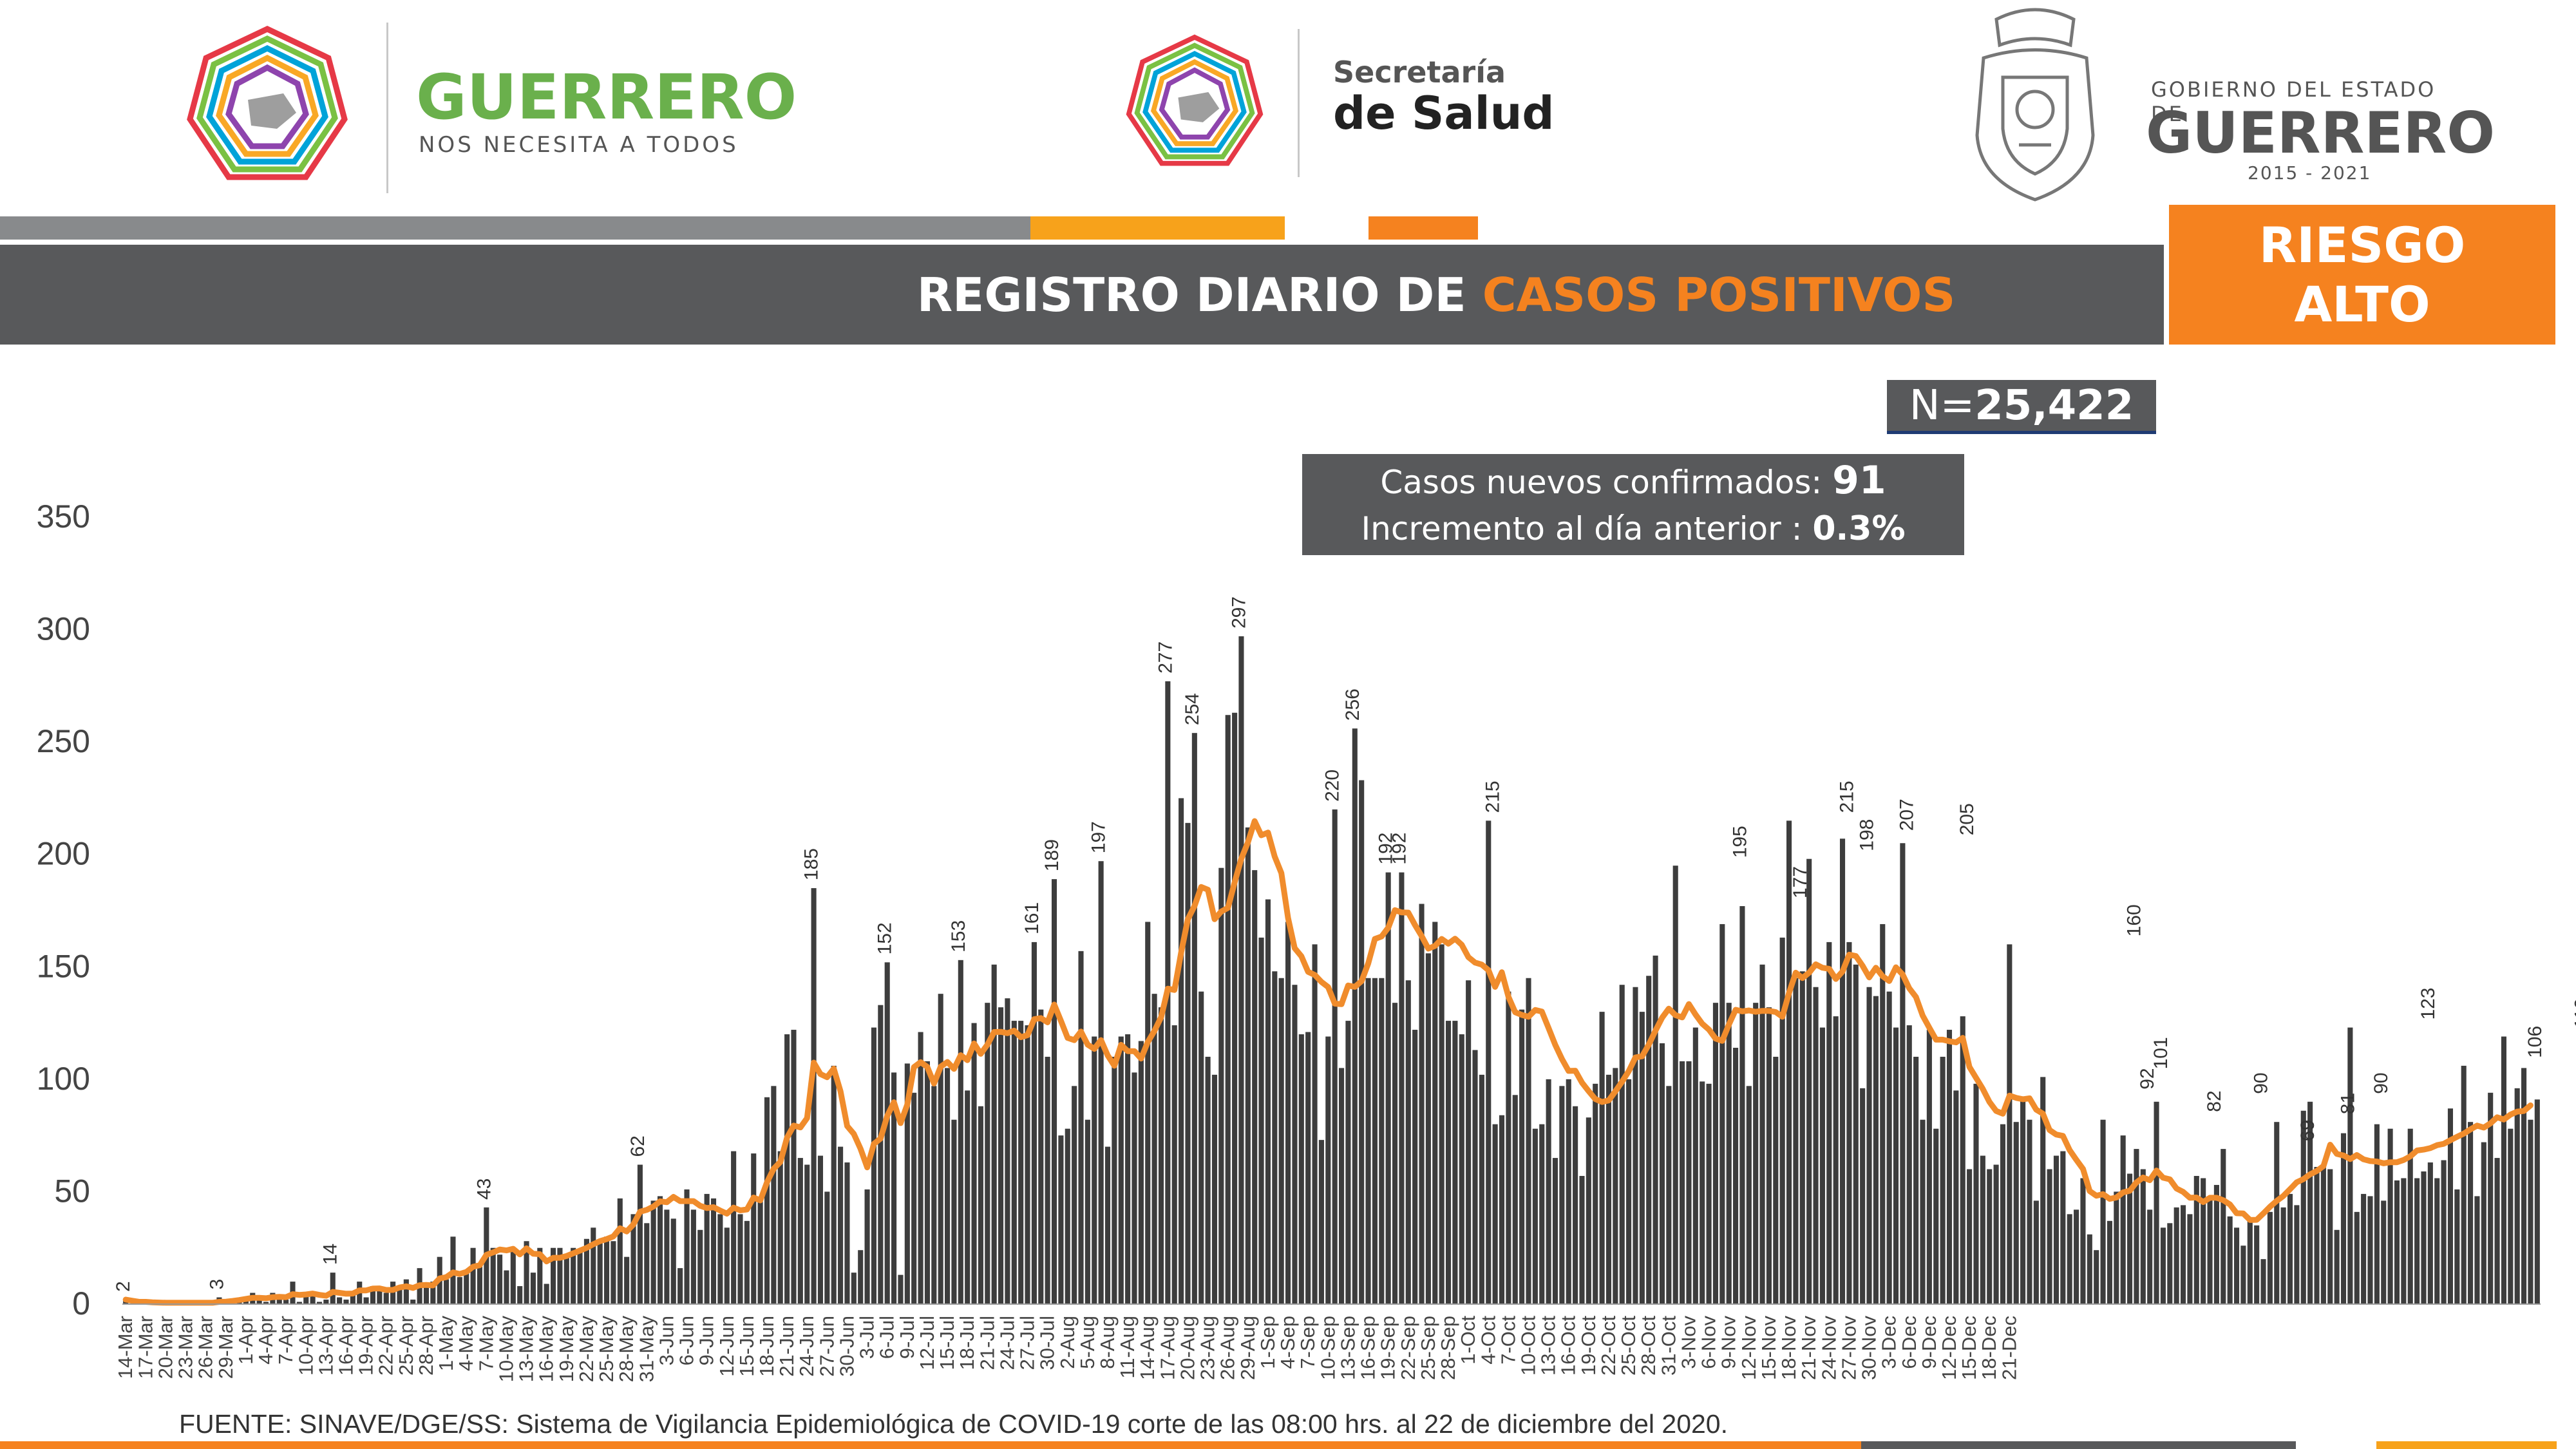  What do you see at coordinates (687, 1341) in the screenshot?
I see `x-tick-label: 6-Jun` at bounding box center [687, 1341].